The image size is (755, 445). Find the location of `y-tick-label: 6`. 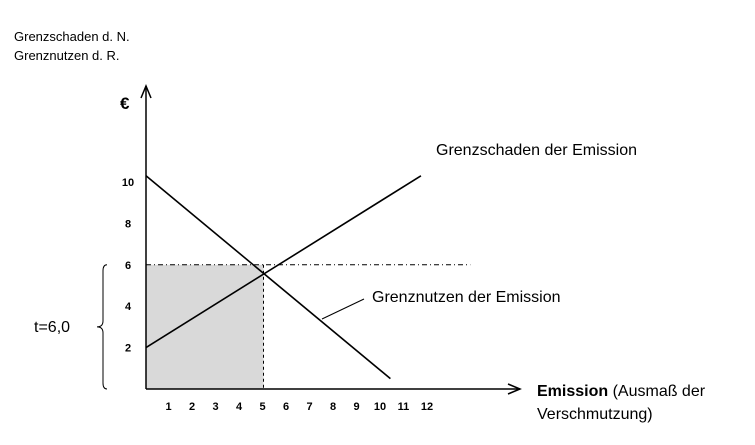

y-tick-label: 6 is located at coordinates (128, 266).